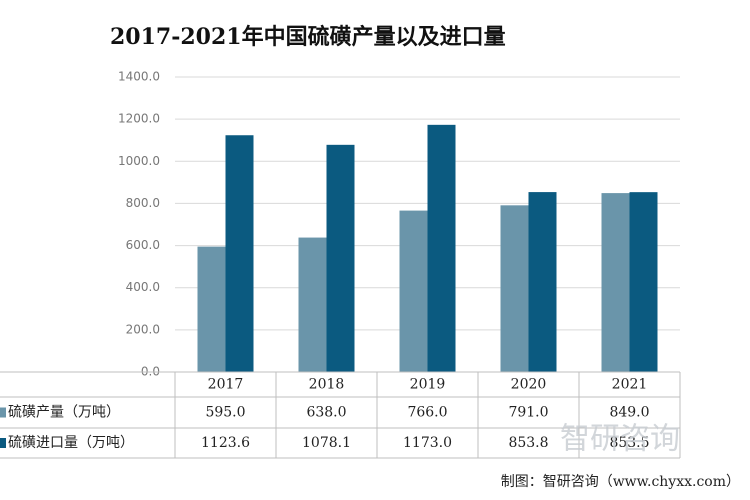  I want to click on table-value: 849.0, so click(629, 413).